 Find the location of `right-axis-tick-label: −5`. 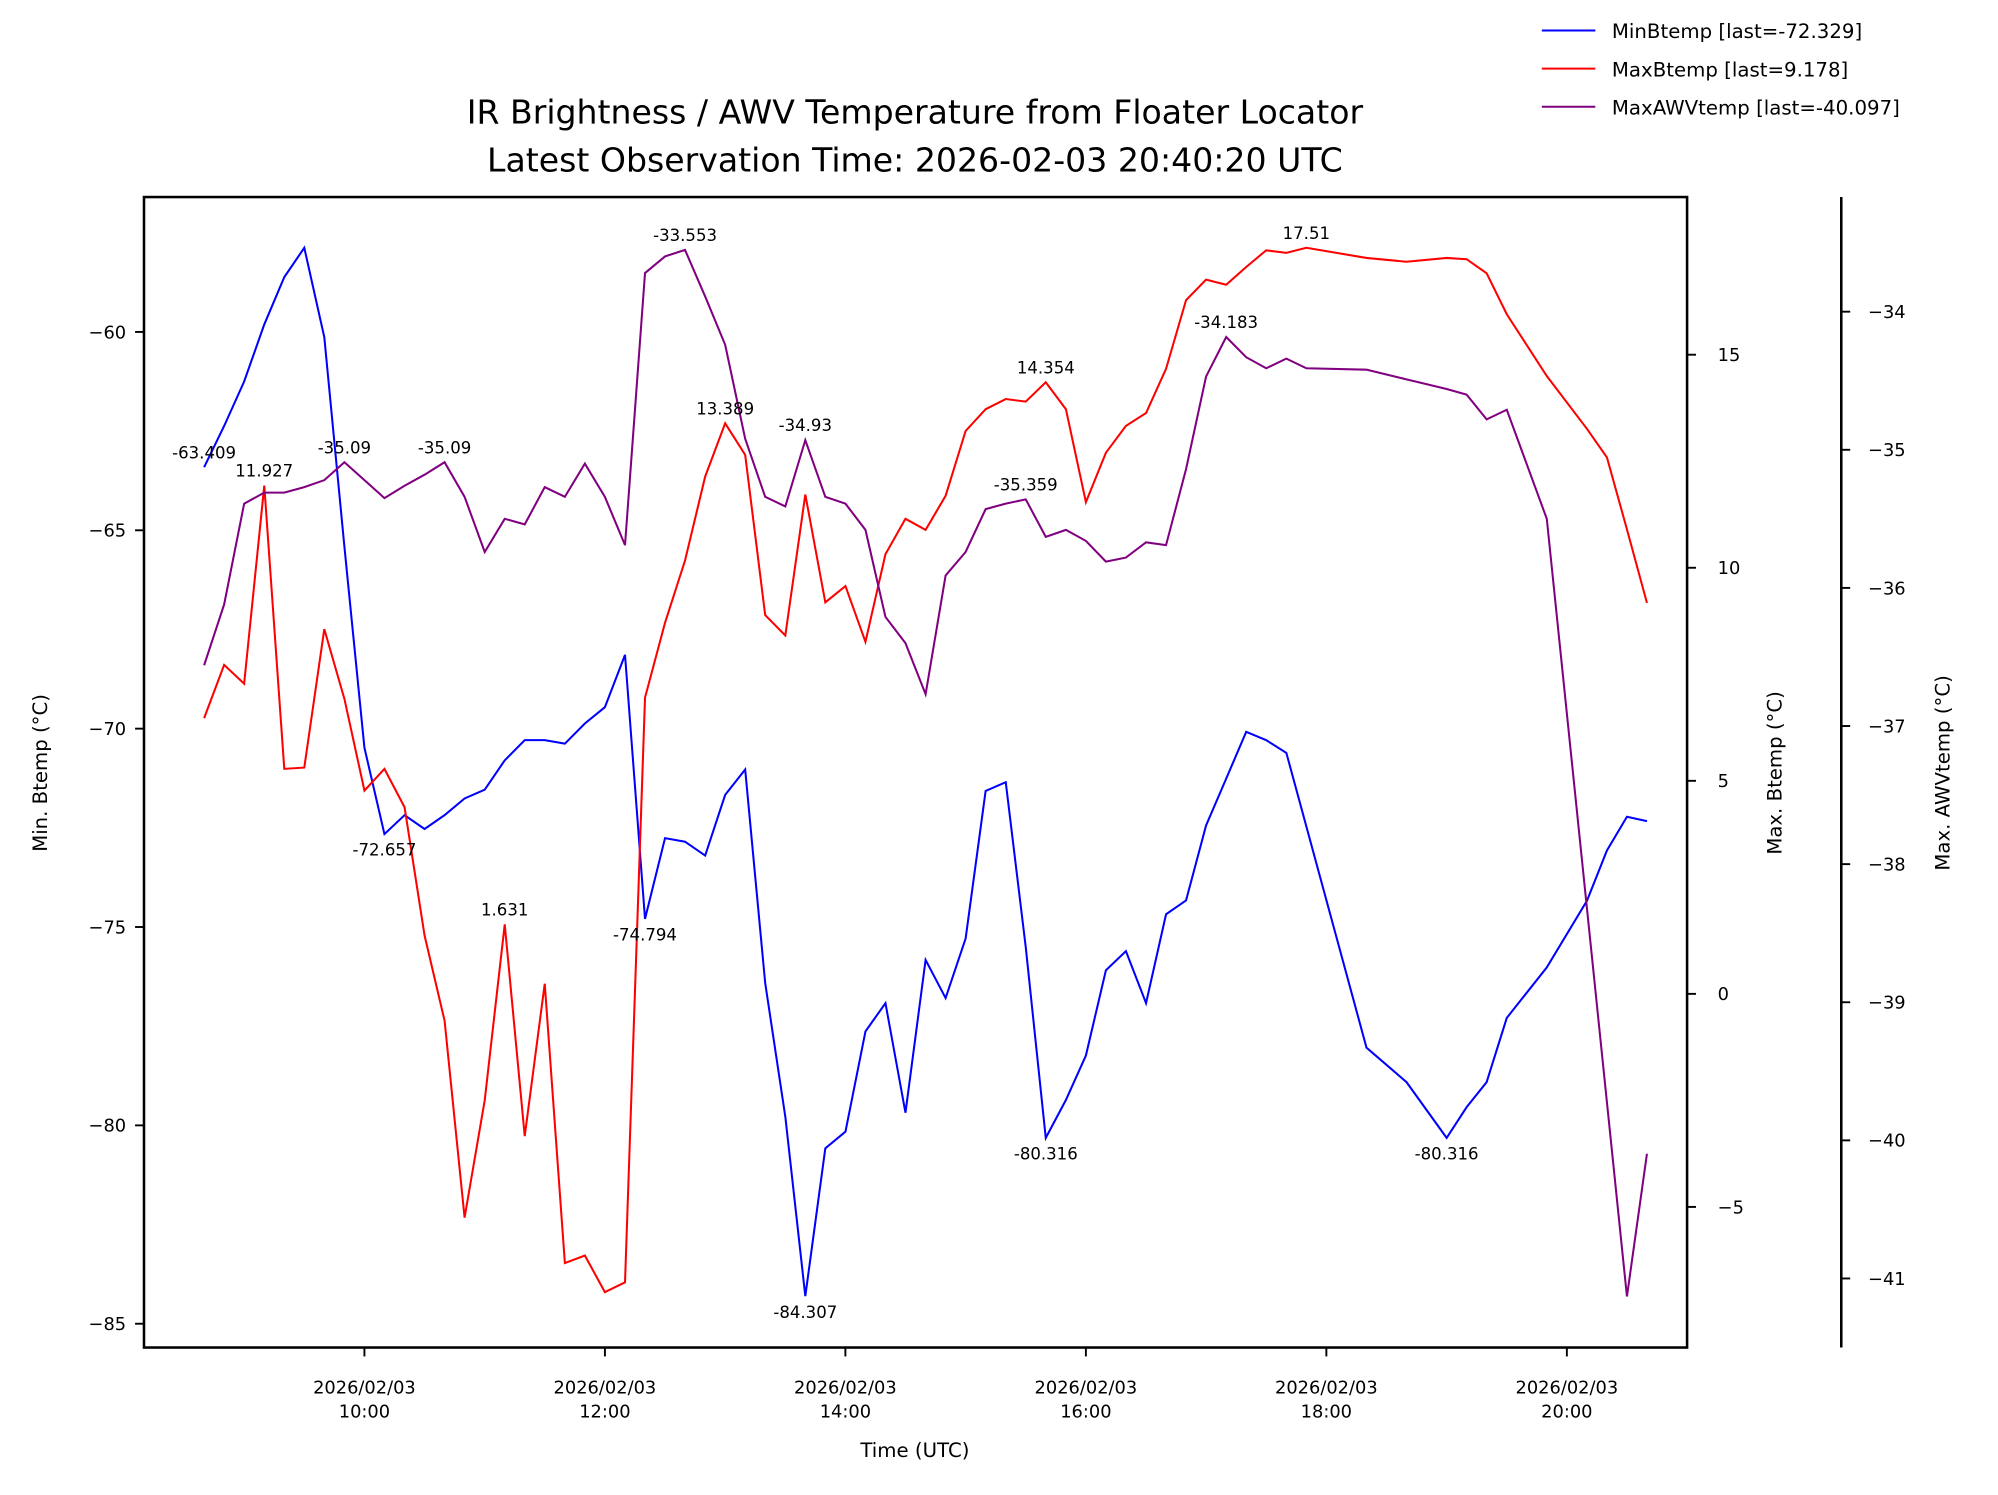

right-axis-tick-label: −5 is located at coordinates (1731, 1207).